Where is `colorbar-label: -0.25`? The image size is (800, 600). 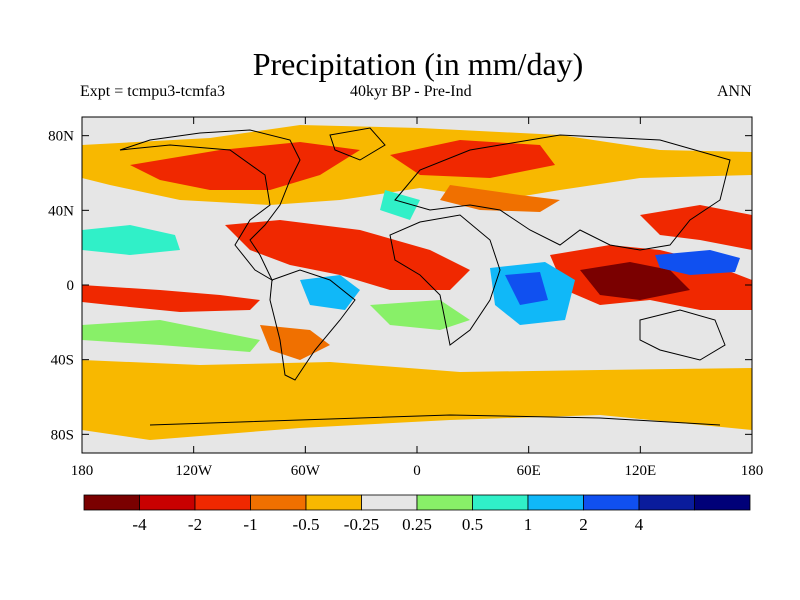
colorbar-label: -0.25 is located at coordinates (361, 524).